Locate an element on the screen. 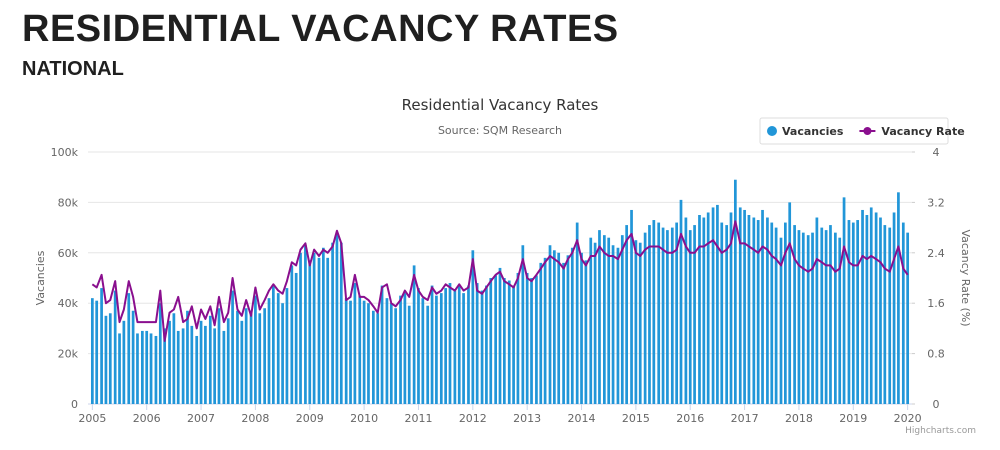 The image size is (1000, 450). legend-label: Vacancy Rate is located at coordinates (922, 131).